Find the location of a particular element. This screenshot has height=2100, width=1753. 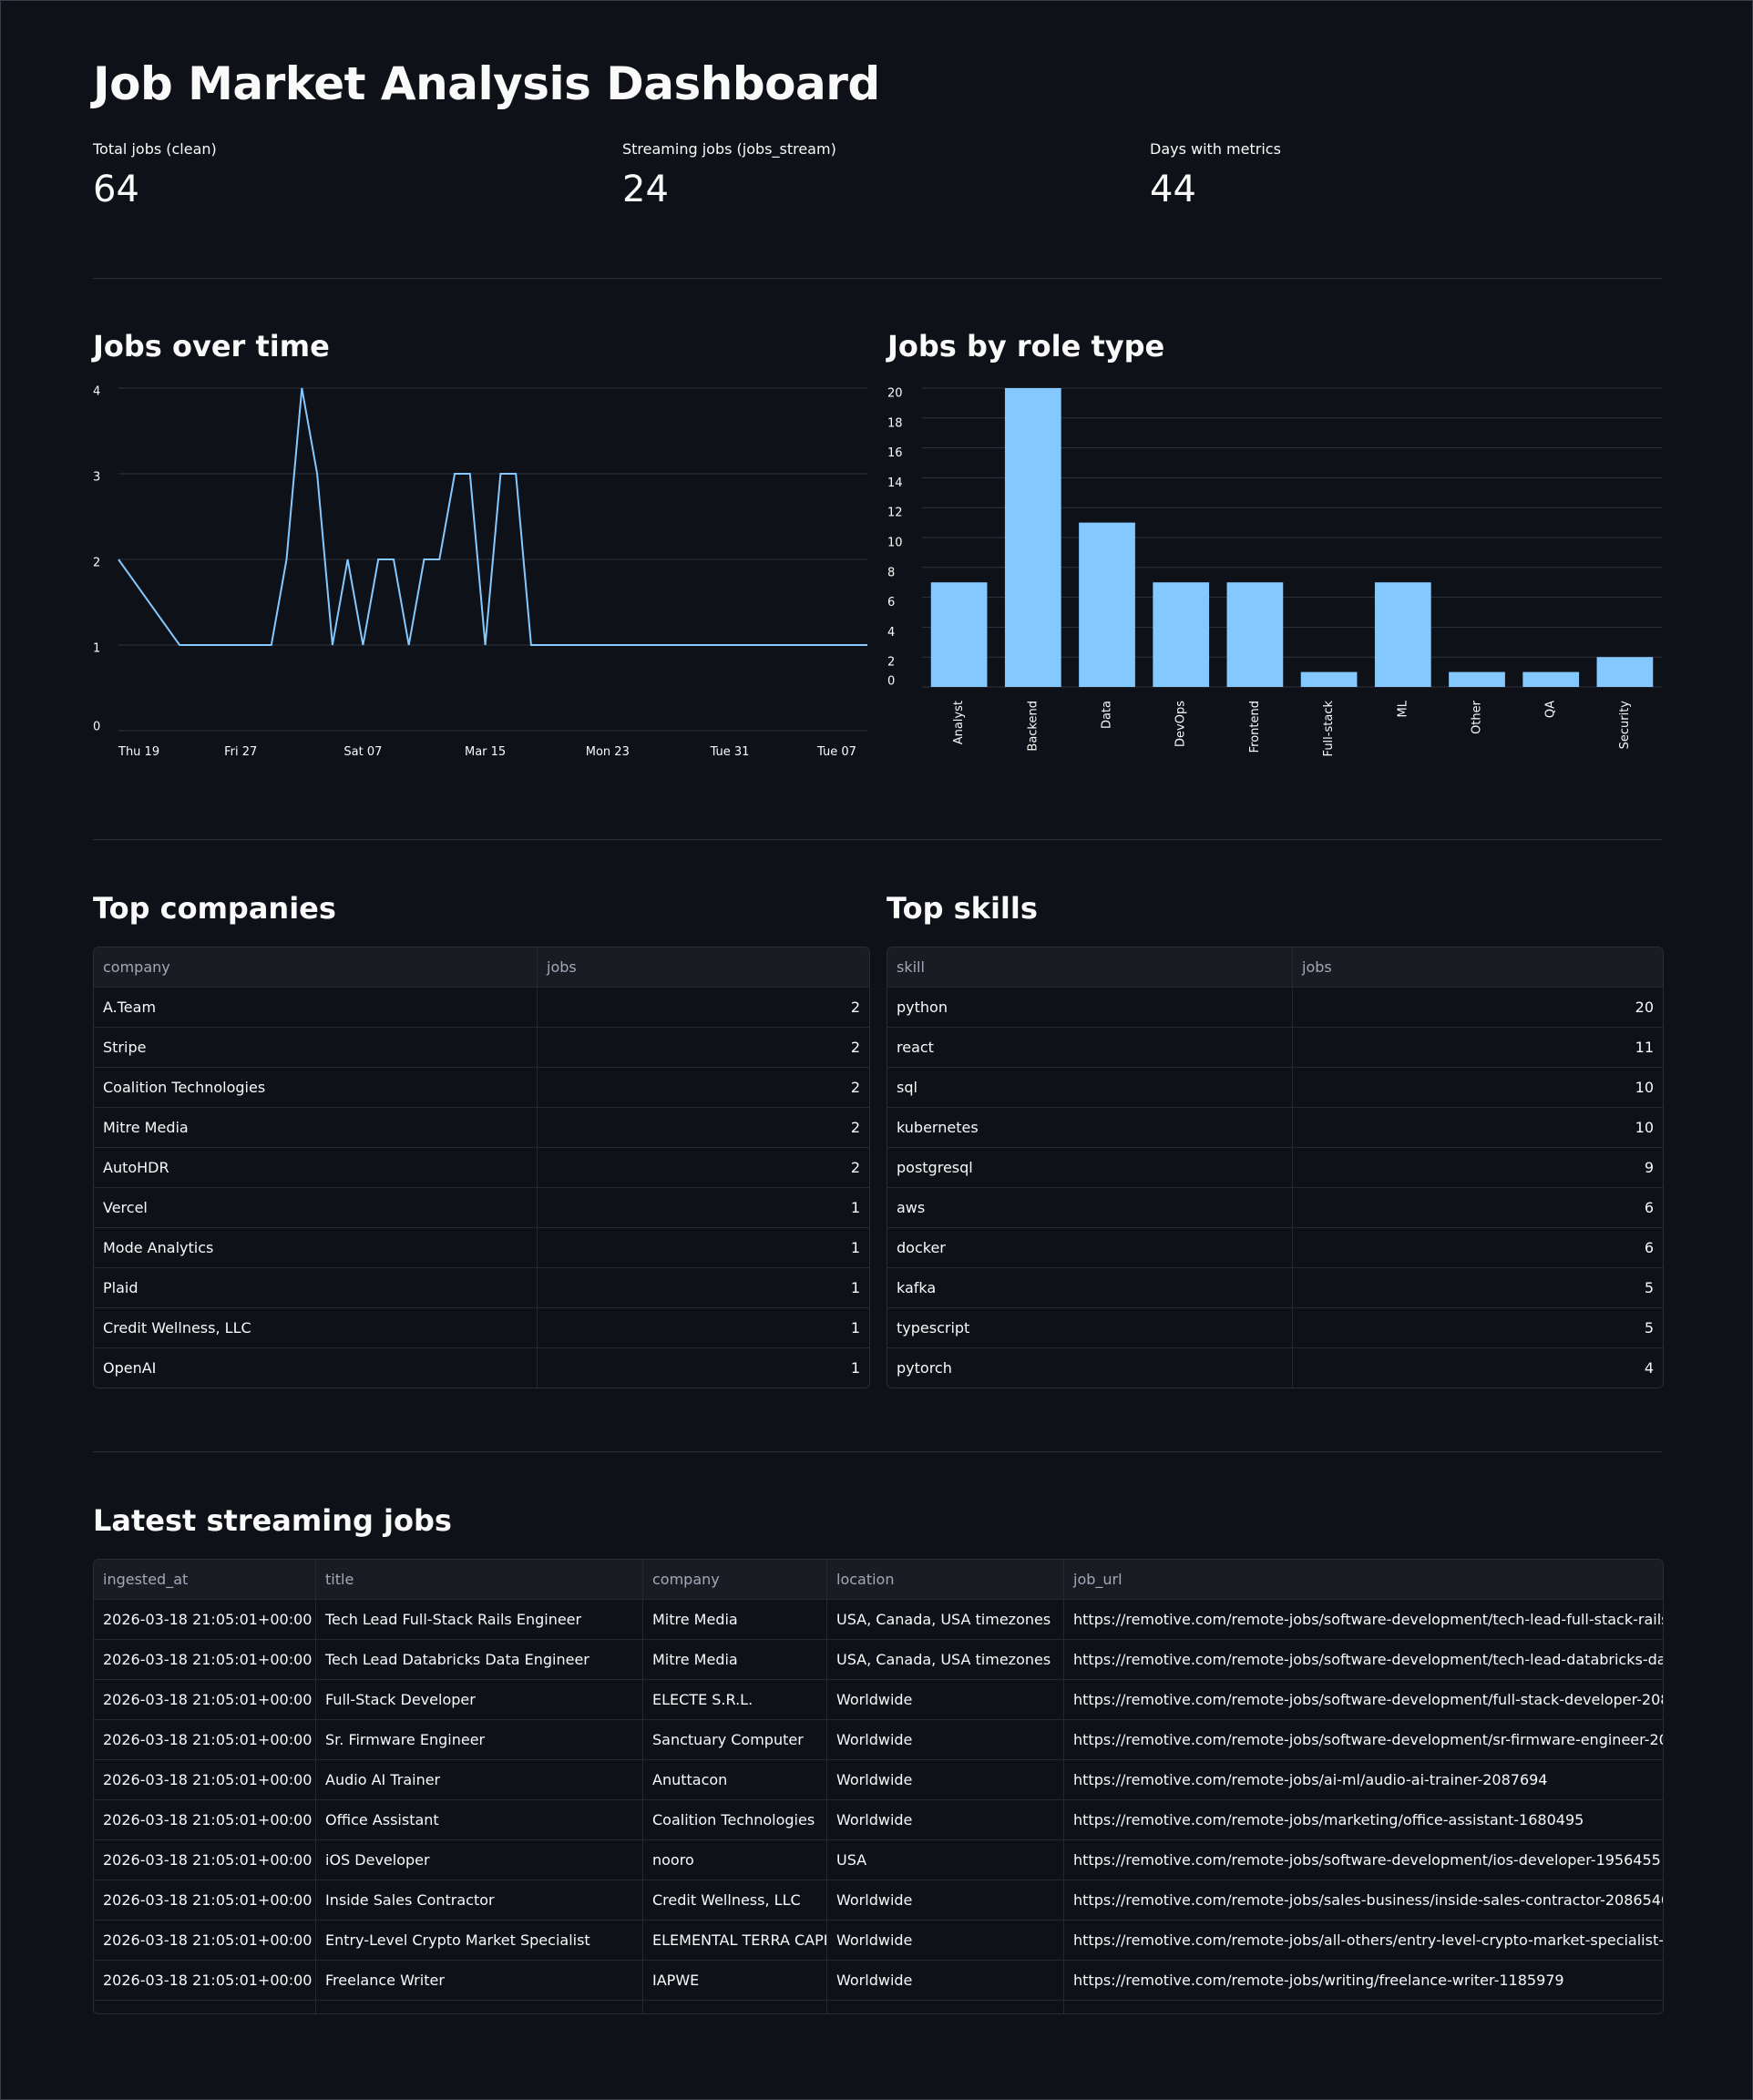

y-tick-label: 4 is located at coordinates (891, 633).